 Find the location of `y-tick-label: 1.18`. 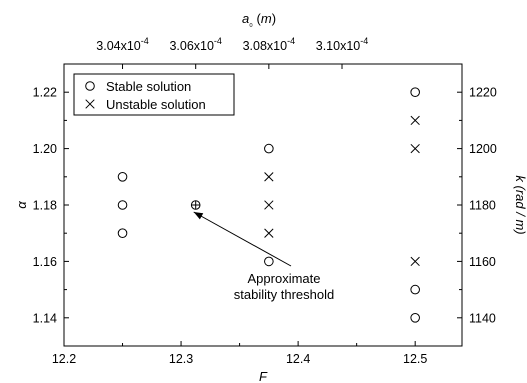

y-tick-label: 1.18 is located at coordinates (45, 206).